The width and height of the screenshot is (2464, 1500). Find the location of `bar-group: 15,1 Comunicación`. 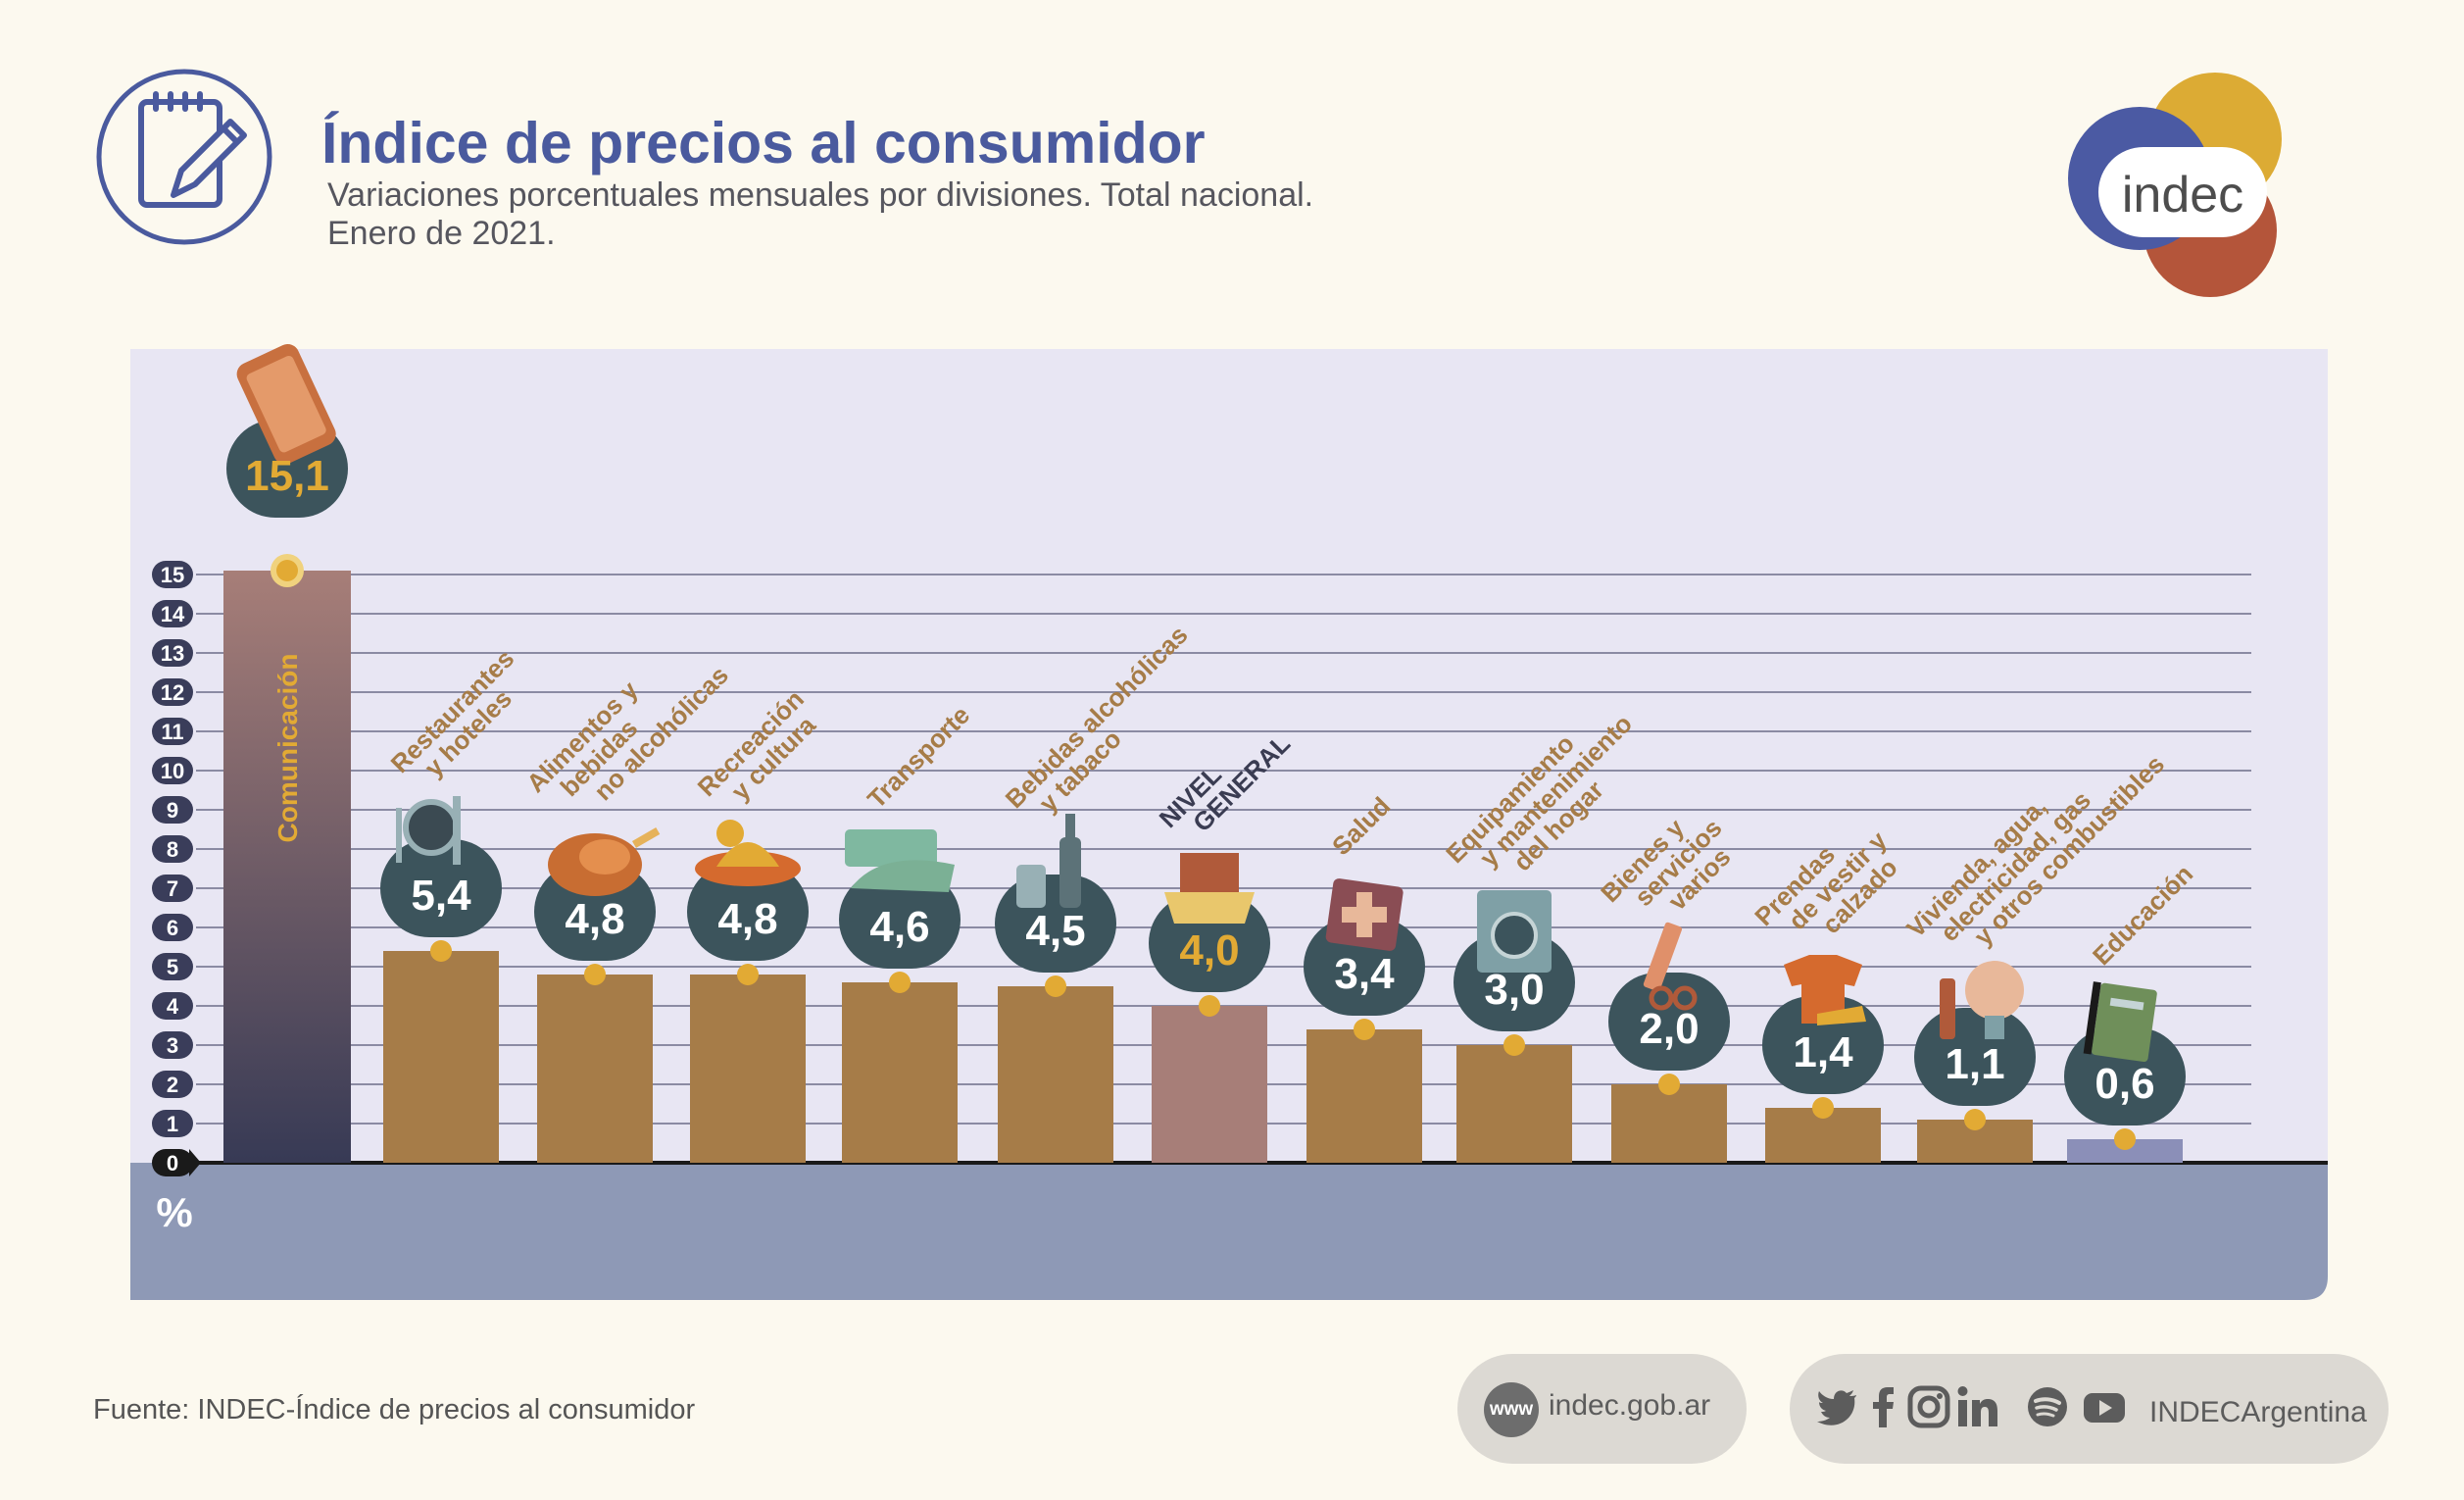

bar-group: 15,1 Comunicación is located at coordinates (287, 753).